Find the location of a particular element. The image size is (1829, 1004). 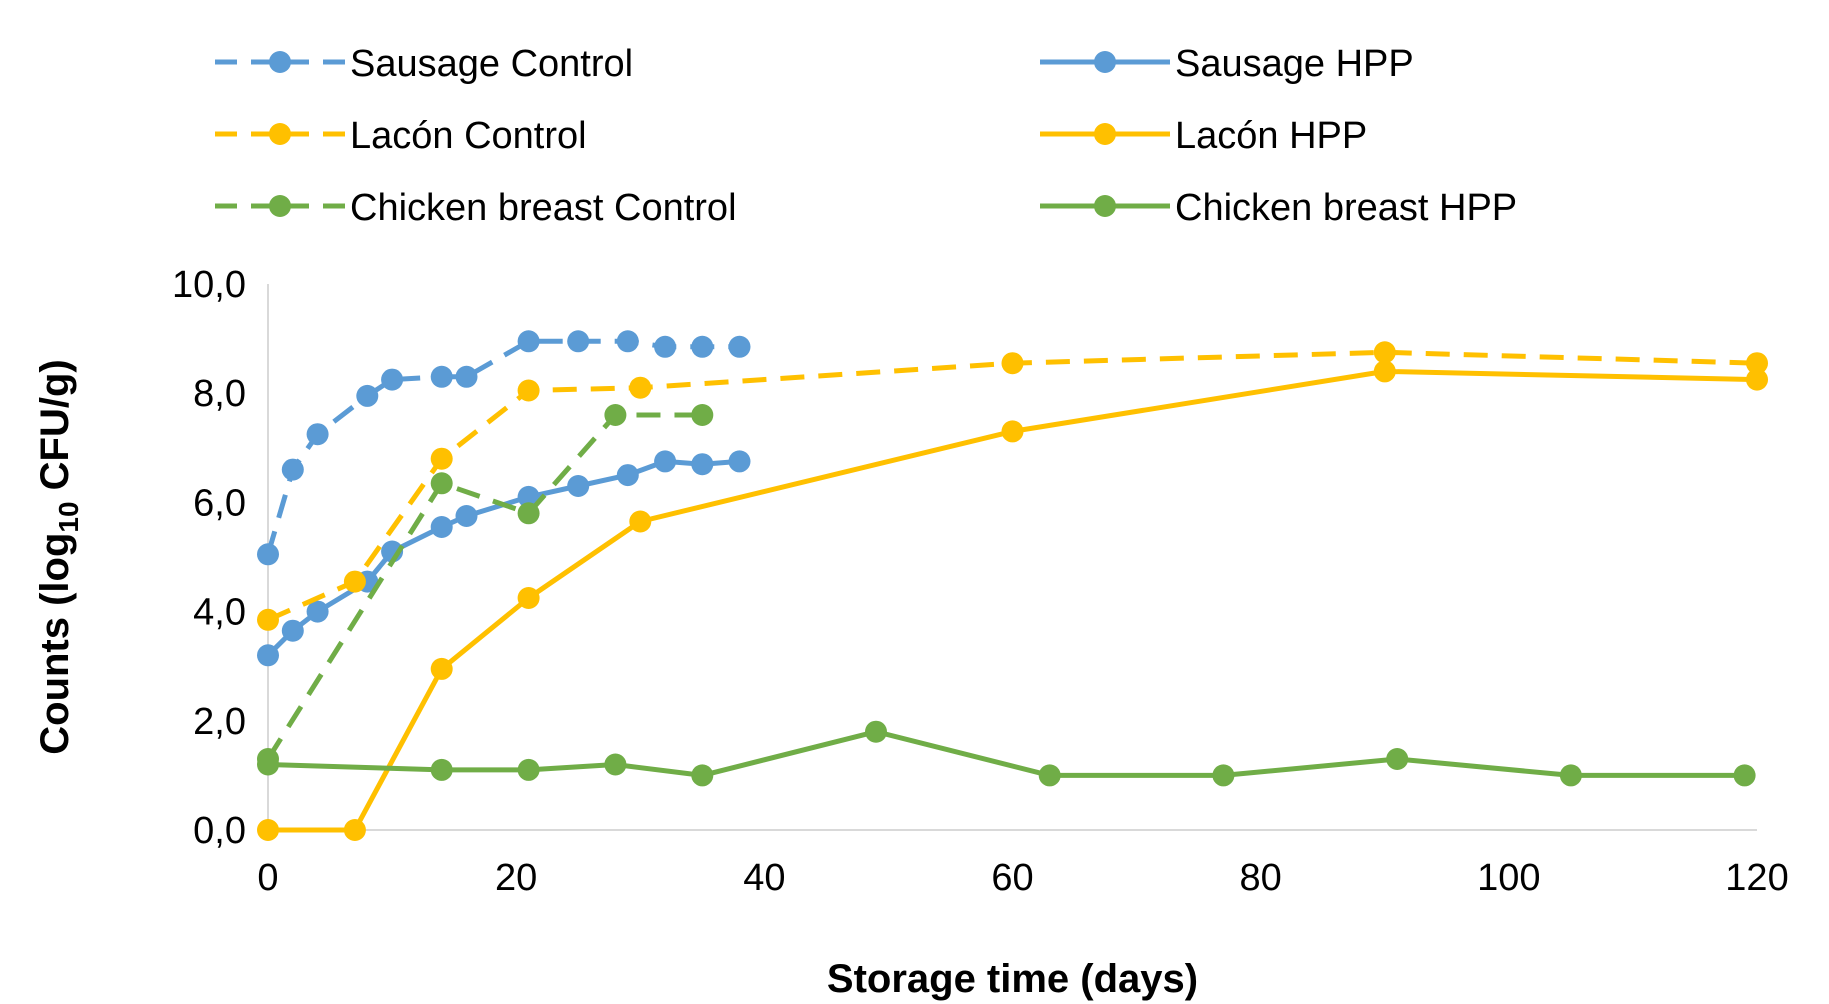

series-line-sausage-control is located at coordinates (502, 447).